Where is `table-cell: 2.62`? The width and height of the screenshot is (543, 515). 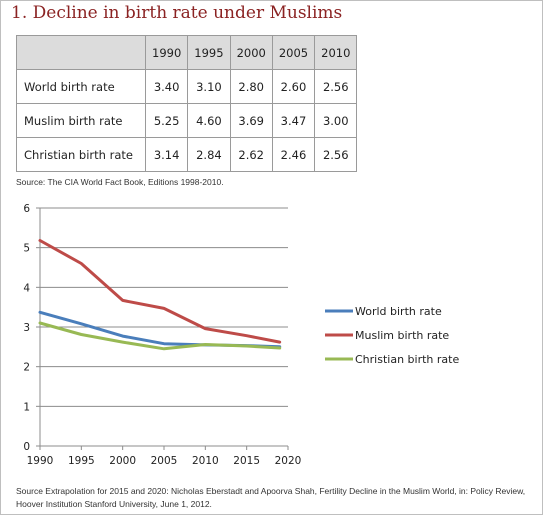 table-cell: 2.62 is located at coordinates (251, 154).